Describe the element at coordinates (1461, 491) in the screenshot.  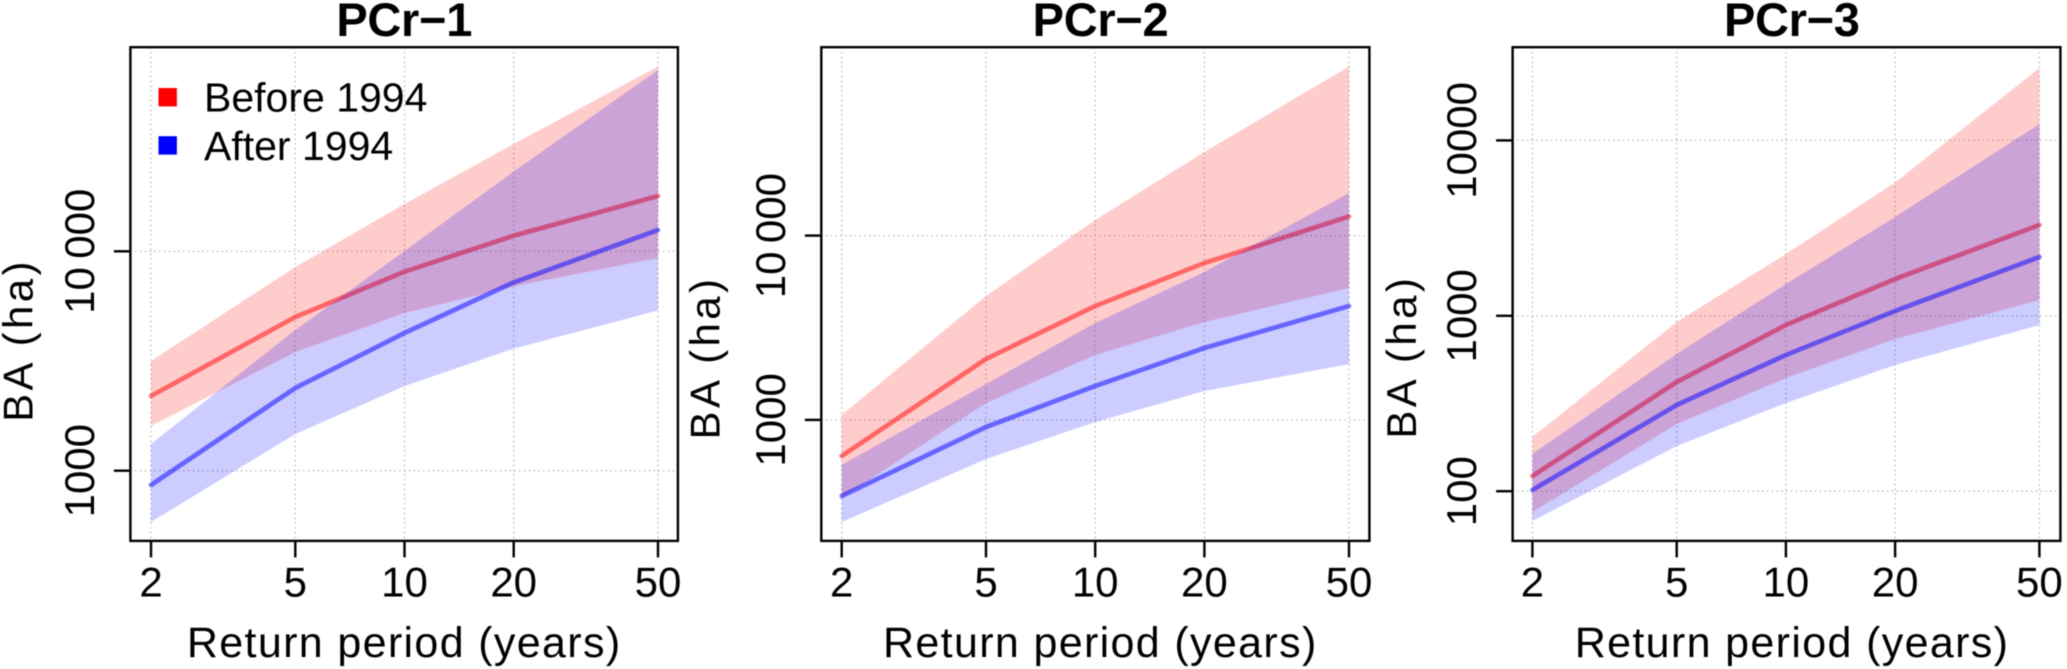
I see `svg-text: 100` at that location.